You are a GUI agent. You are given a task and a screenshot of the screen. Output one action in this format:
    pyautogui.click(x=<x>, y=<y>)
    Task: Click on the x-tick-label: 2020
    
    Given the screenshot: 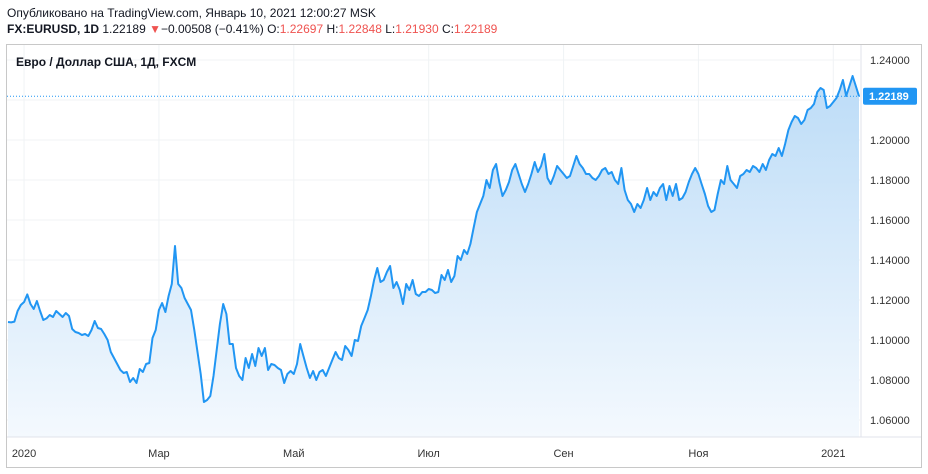 What is the action you would take?
    pyautogui.click(x=24, y=454)
    